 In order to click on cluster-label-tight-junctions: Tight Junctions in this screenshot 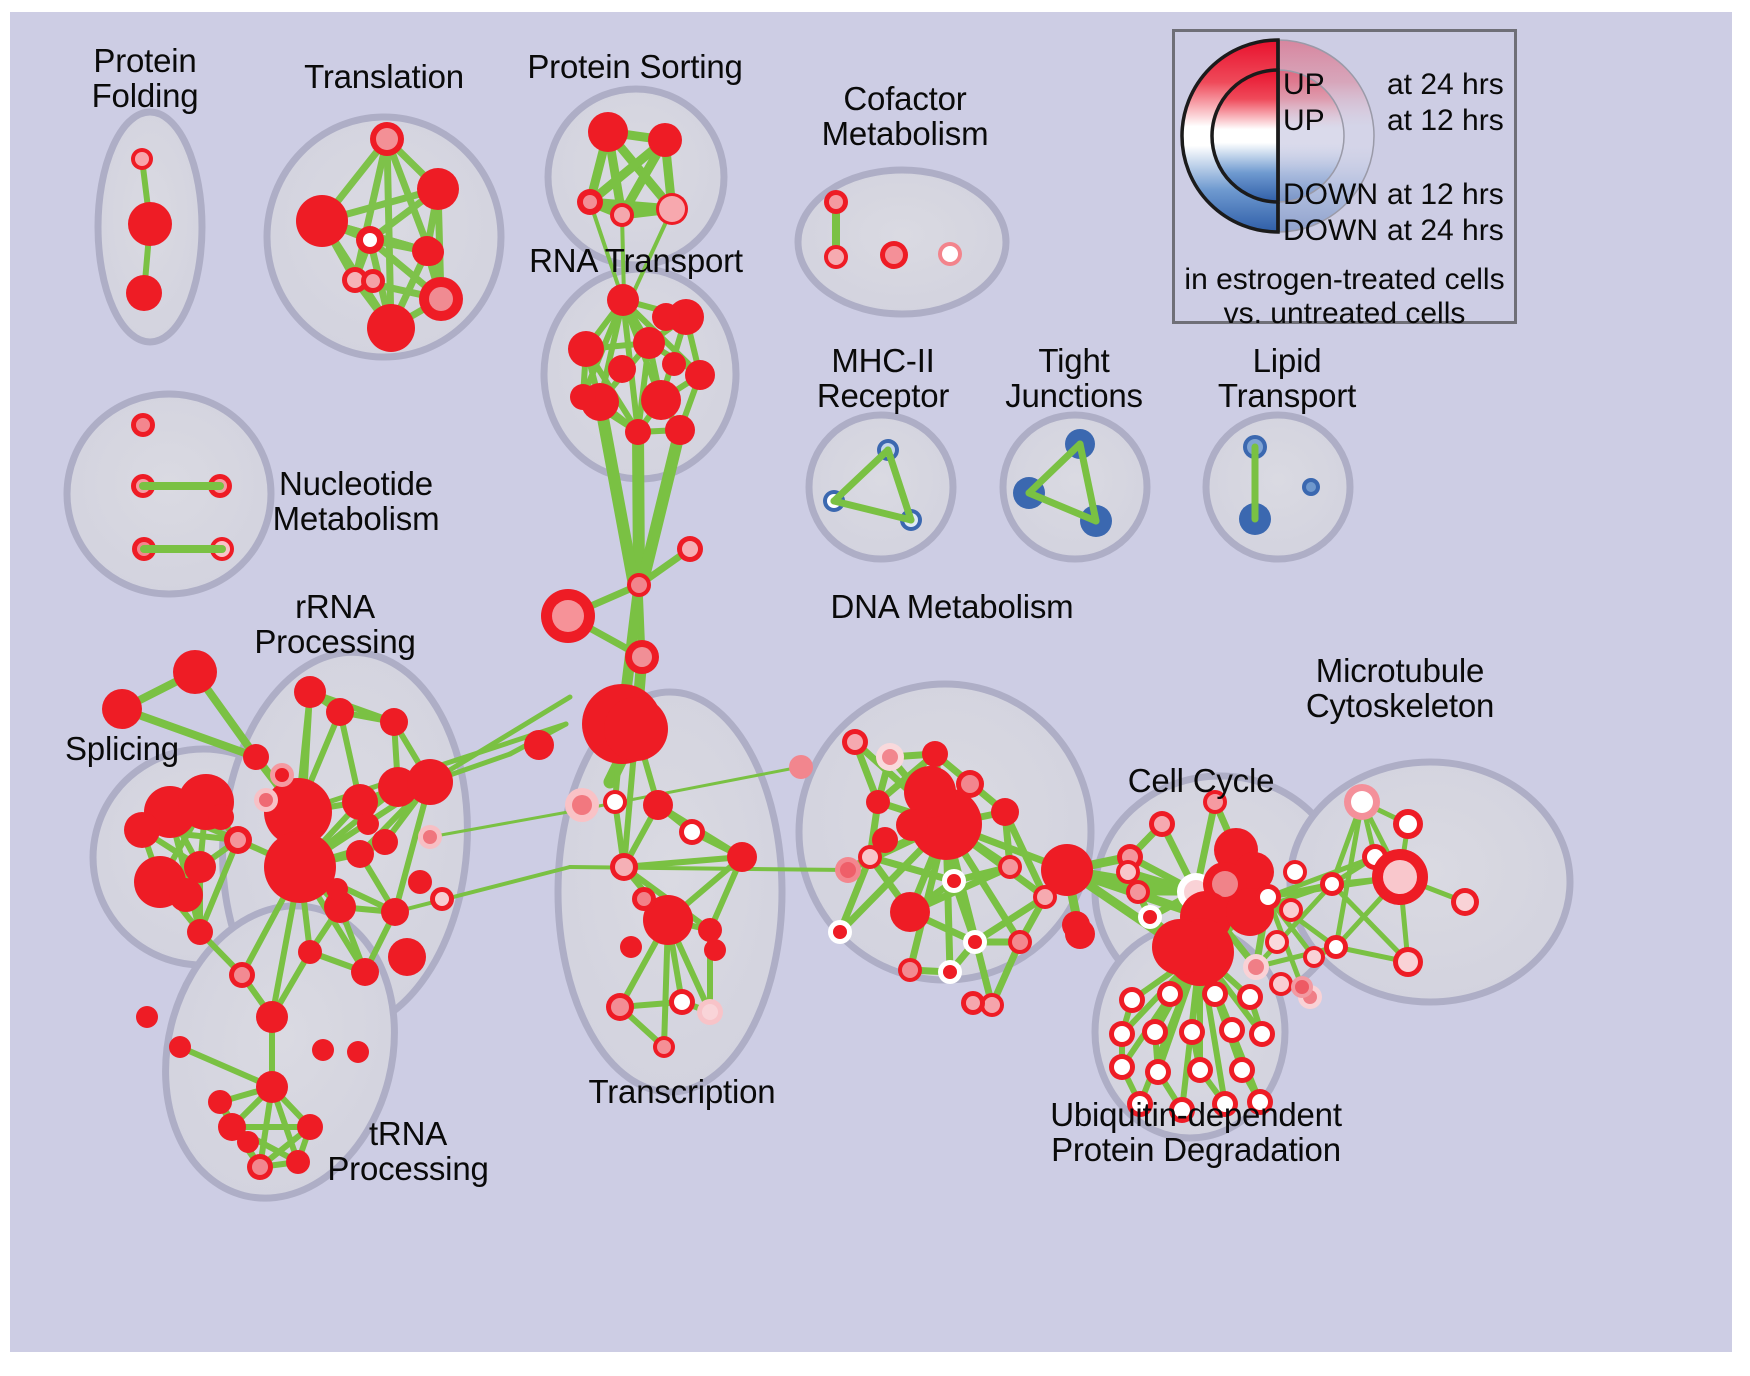, I will do `click(1074, 378)`.